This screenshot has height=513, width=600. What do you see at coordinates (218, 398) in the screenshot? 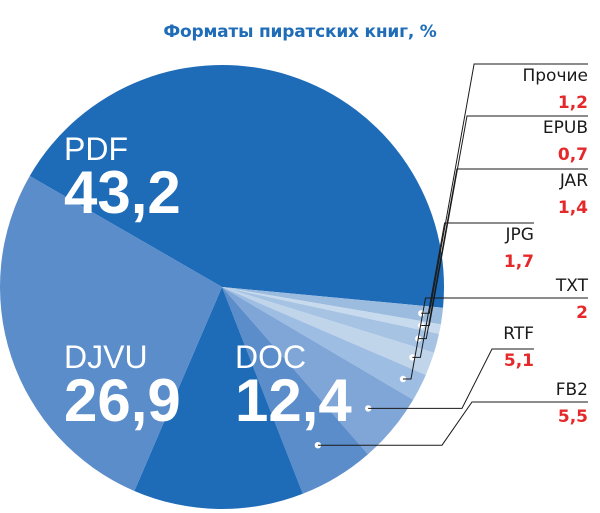
I see `pie-slice-doc` at bounding box center [218, 398].